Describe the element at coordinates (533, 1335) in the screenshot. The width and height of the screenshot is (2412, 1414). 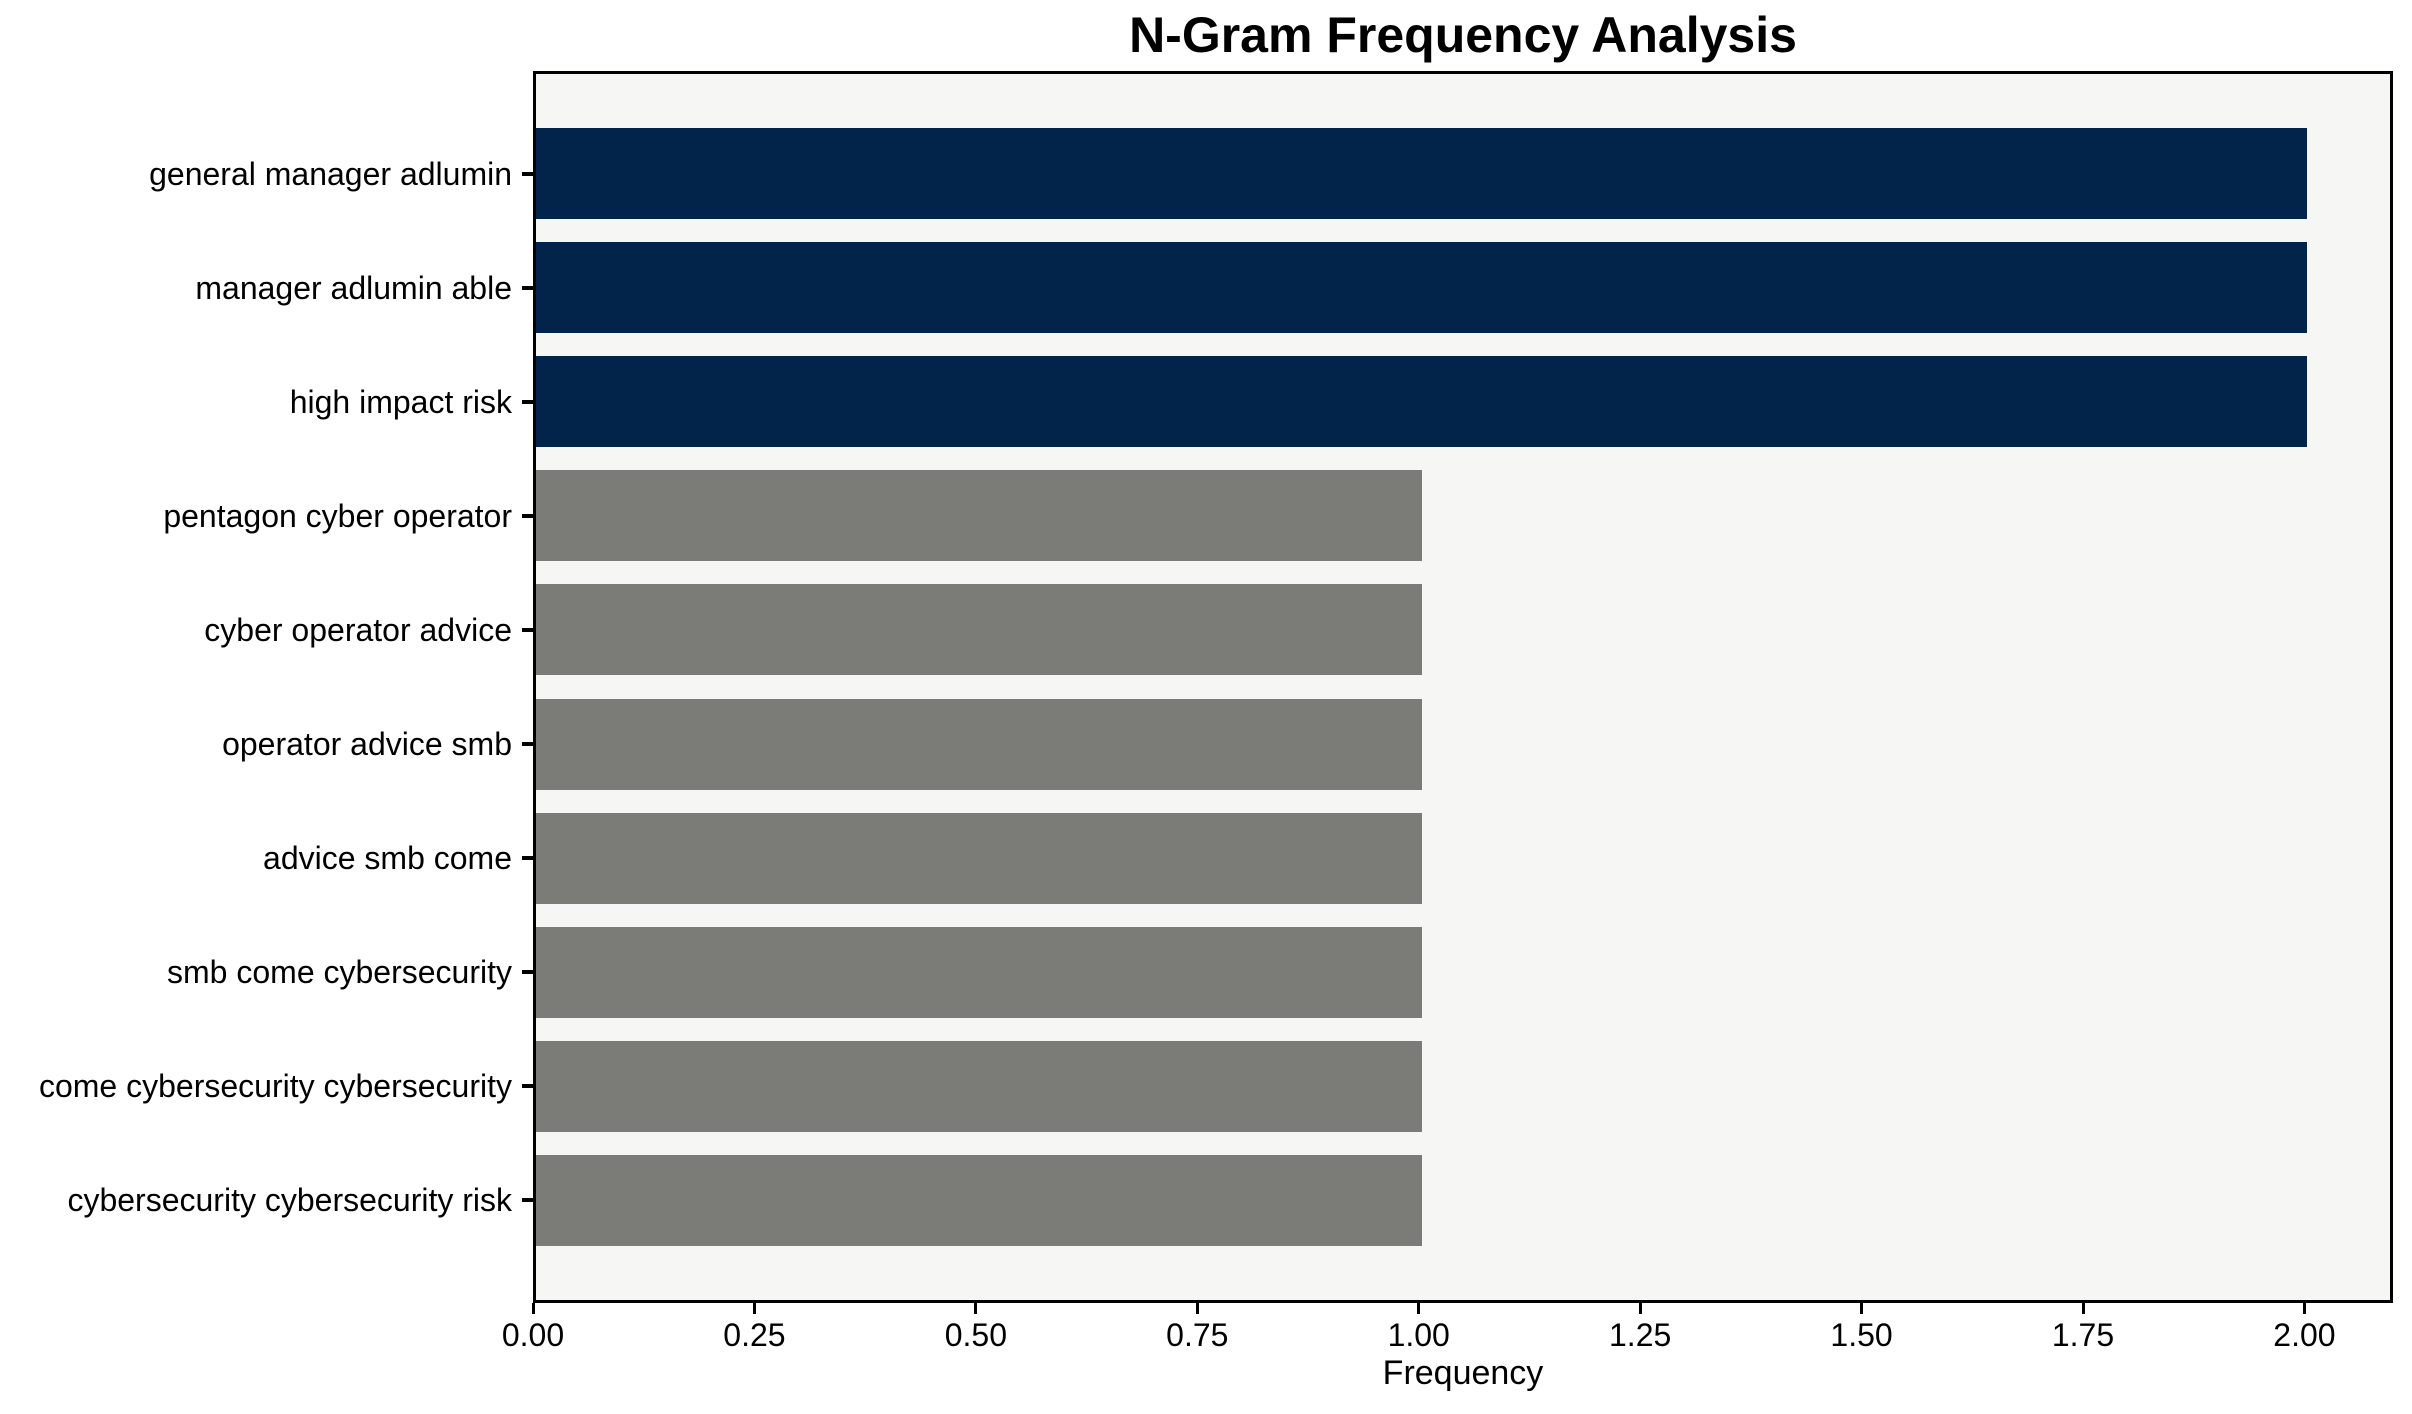
I see `x-tick-label: 0.00` at that location.